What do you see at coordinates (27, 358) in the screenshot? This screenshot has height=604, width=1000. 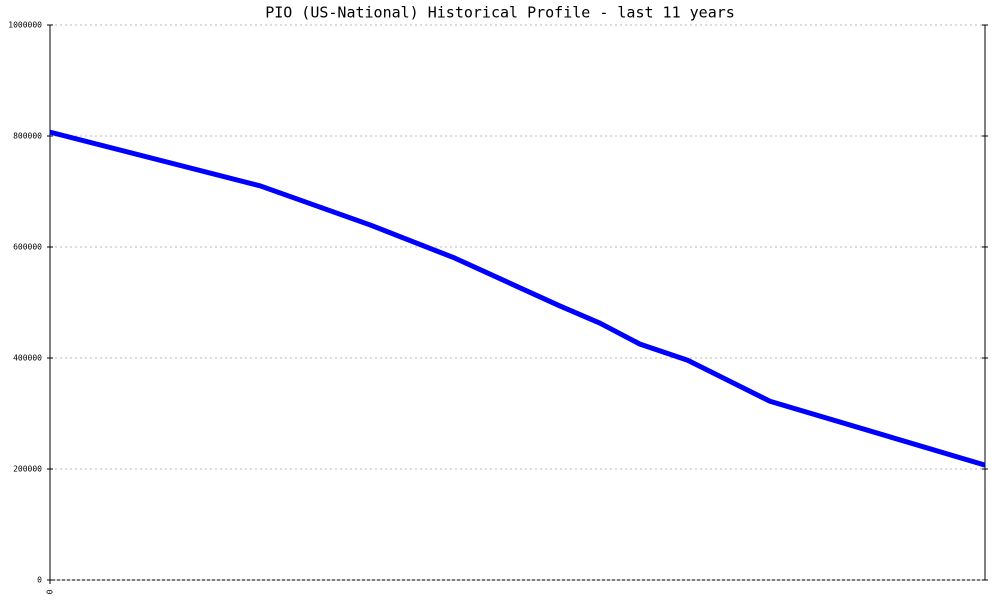 I see `y-tick-label: 400000` at bounding box center [27, 358].